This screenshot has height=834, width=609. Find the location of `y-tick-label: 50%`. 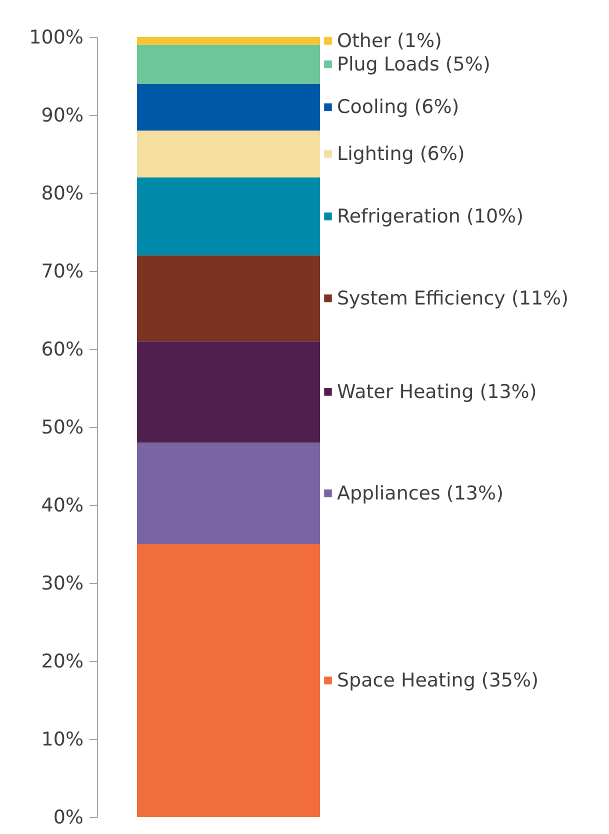

y-tick-label: 50% is located at coordinates (62, 427).